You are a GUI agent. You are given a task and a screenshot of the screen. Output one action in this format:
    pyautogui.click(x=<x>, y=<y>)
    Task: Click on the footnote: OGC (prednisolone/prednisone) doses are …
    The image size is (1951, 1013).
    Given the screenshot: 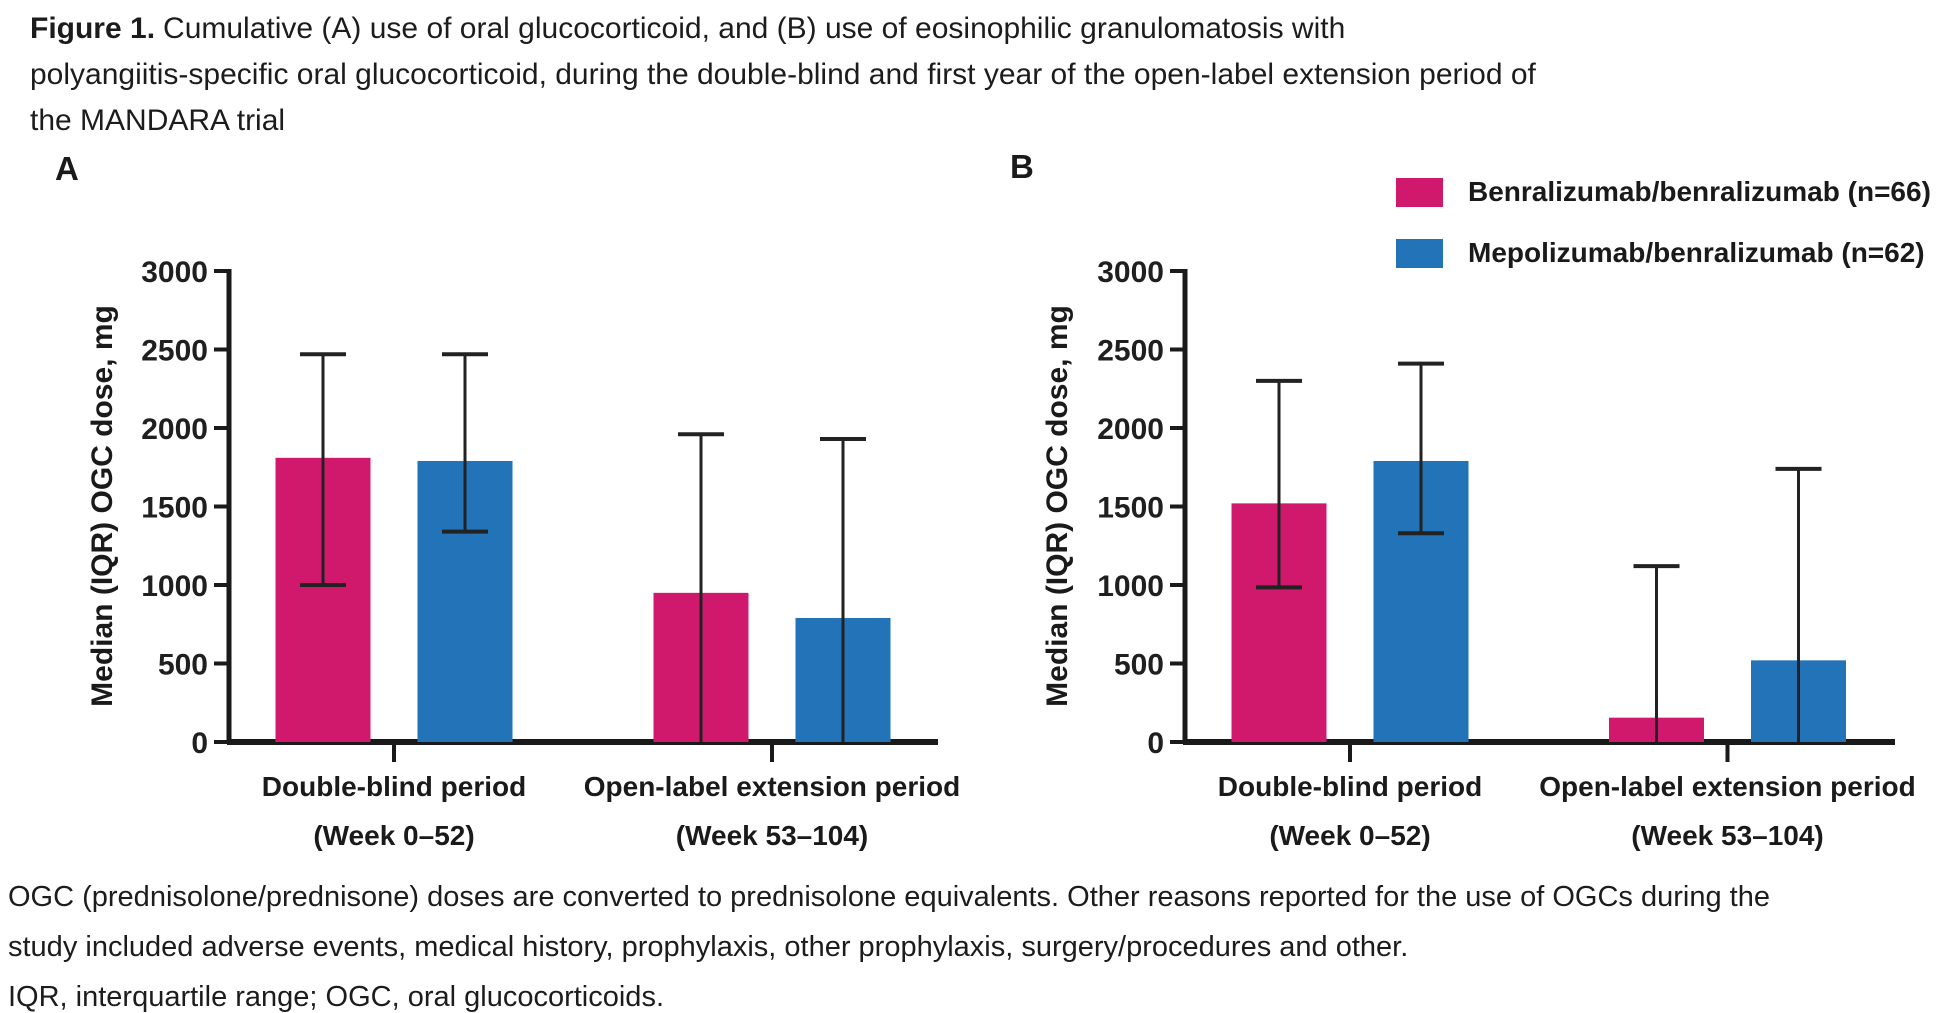 What is the action you would take?
    pyautogui.click(x=889, y=942)
    